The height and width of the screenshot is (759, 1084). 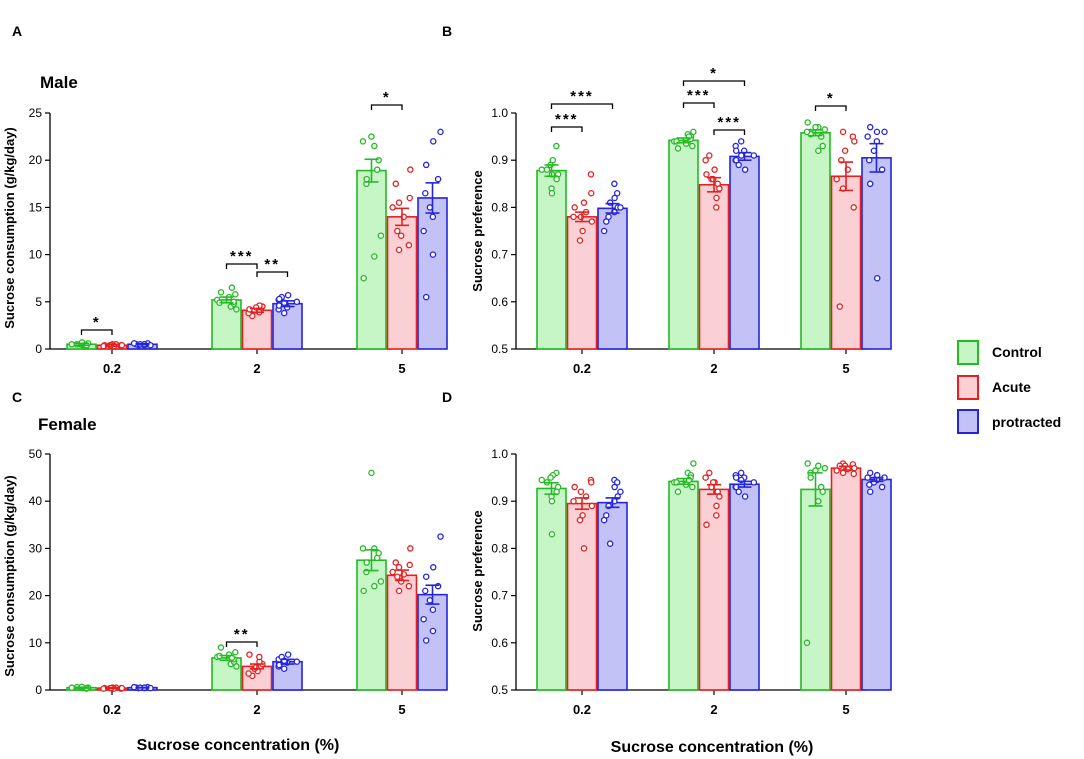 What do you see at coordinates (238, 582) in the screenshot?
I see `chart-panel-c: 0 10 20 30 40 50 0.2 2 5 **` at bounding box center [238, 582].